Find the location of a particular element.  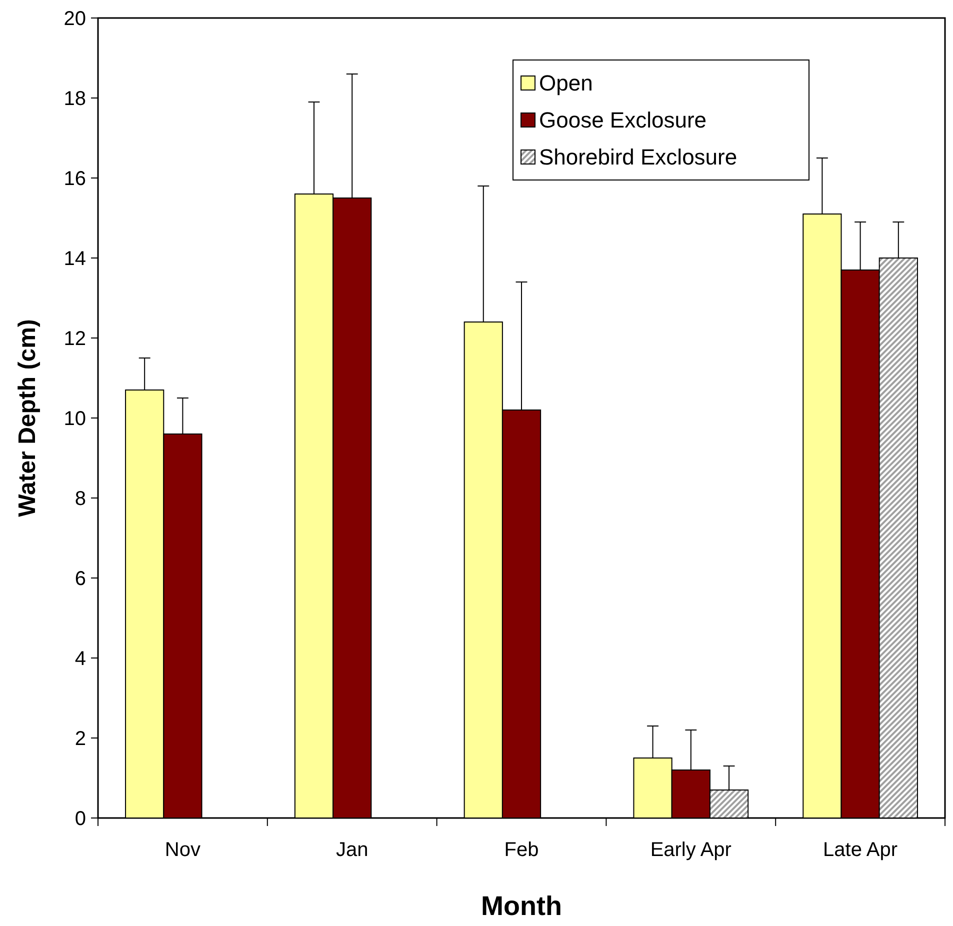

x-tick-label: Early Apr is located at coordinates (691, 850).